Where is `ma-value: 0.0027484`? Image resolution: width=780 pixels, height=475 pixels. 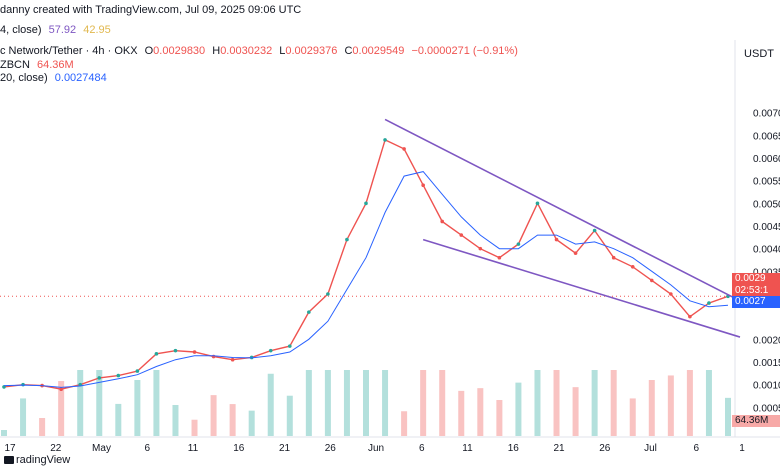
ma-value: 0.0027484 is located at coordinates (80, 78).